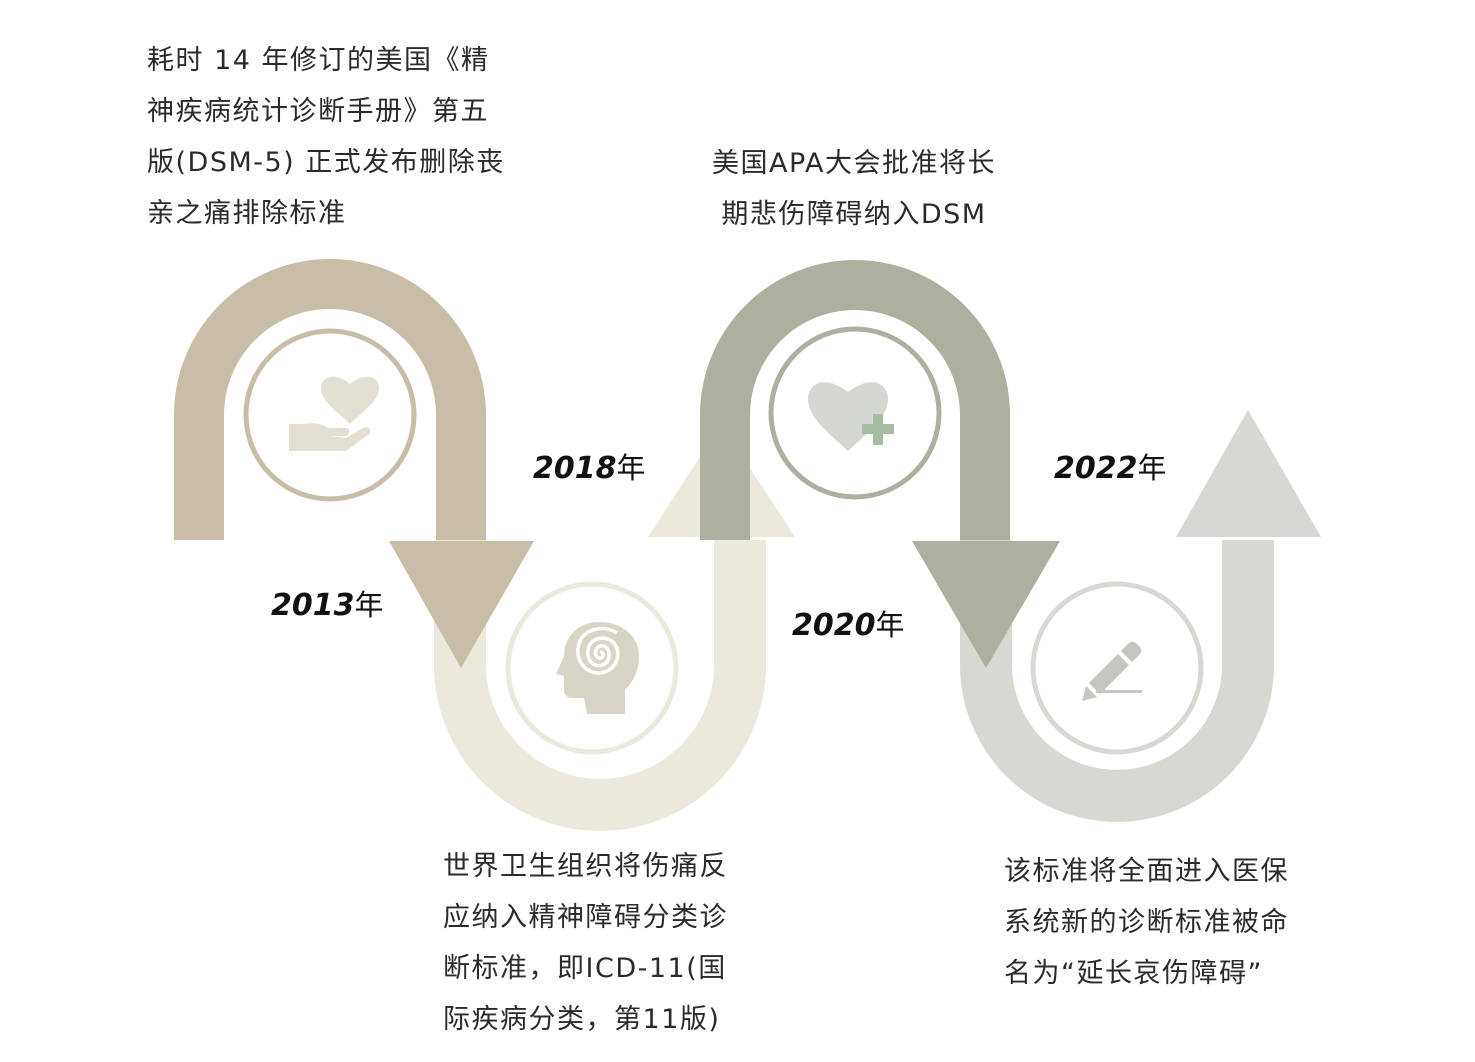 The width and height of the screenshot is (1475, 1062). What do you see at coordinates (585, 866) in the screenshot?
I see `event-2018-line: 世界卫生组织将伤痛反` at bounding box center [585, 866].